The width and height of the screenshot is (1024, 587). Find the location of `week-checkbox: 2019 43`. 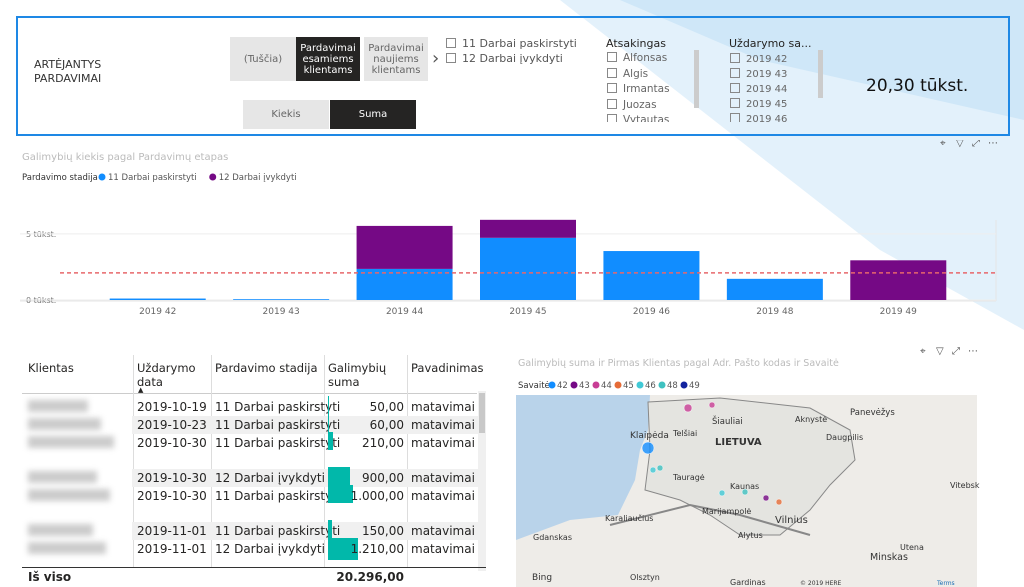

week-checkbox: 2019 43 is located at coordinates (758, 74).